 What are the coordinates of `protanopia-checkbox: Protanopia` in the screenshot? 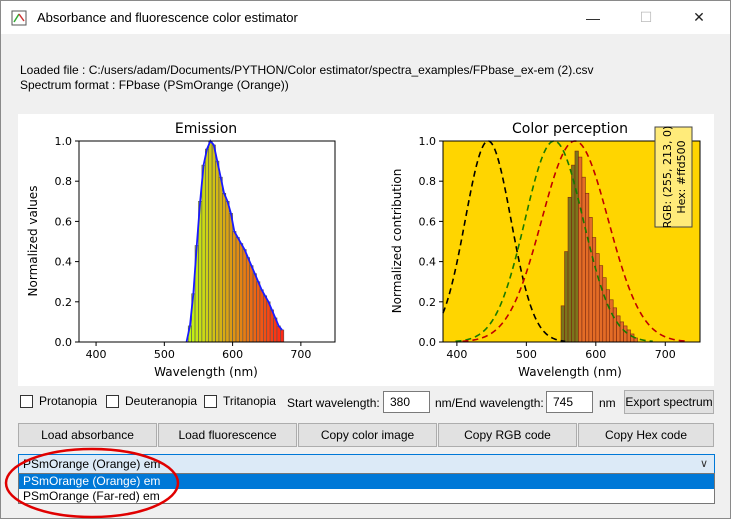 It's located at (58, 401).